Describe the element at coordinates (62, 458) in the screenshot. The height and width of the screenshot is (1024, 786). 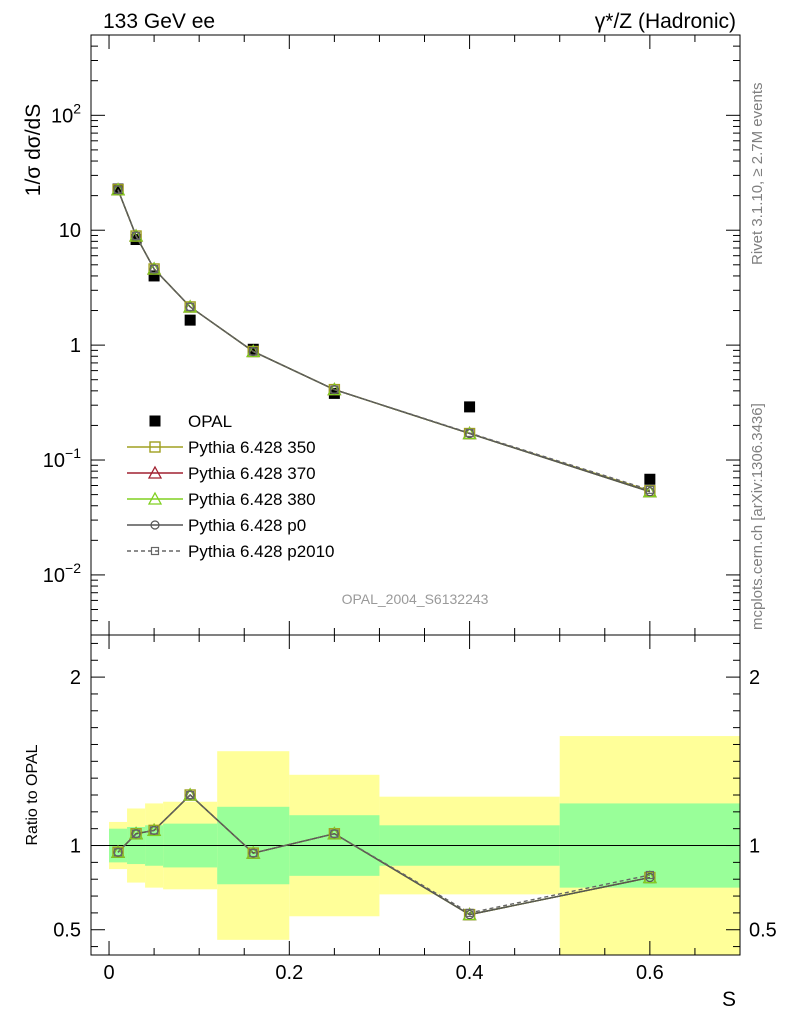
I see `ytick-label-main-1: 10⁻¹` at that location.